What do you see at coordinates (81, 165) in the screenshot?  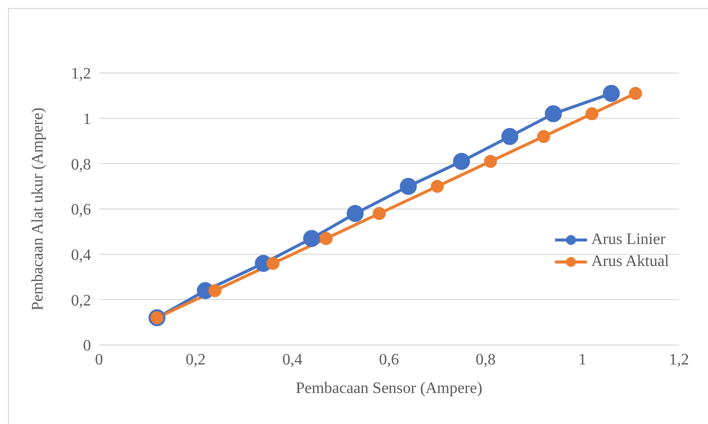 I see `y-tick-label: 0,8` at bounding box center [81, 165].